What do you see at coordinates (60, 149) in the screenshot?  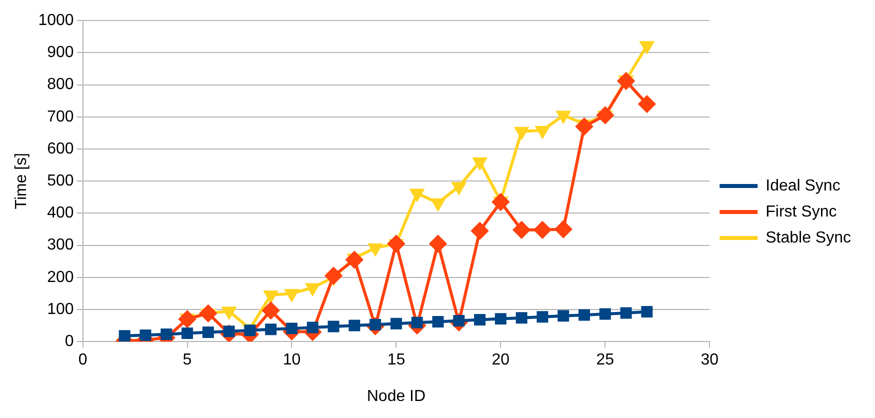 I see `y-tick-label: 600` at bounding box center [60, 149].